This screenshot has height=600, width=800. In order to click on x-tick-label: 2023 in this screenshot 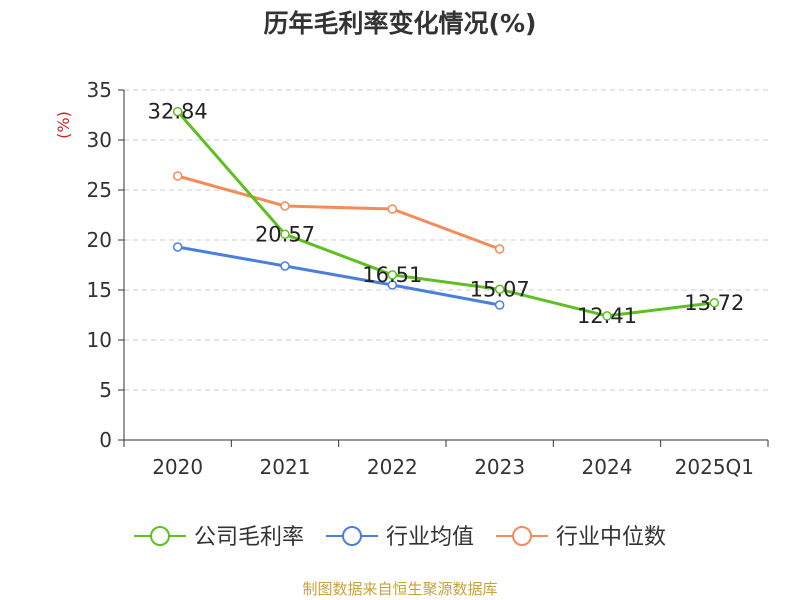, I will do `click(499, 467)`.